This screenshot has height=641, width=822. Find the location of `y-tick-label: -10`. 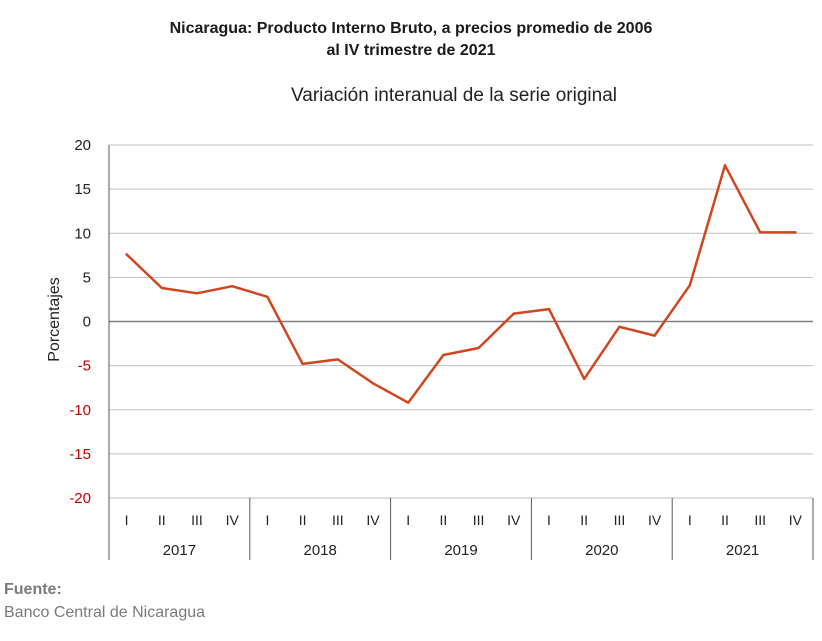

y-tick-label: -10 is located at coordinates (80, 410).